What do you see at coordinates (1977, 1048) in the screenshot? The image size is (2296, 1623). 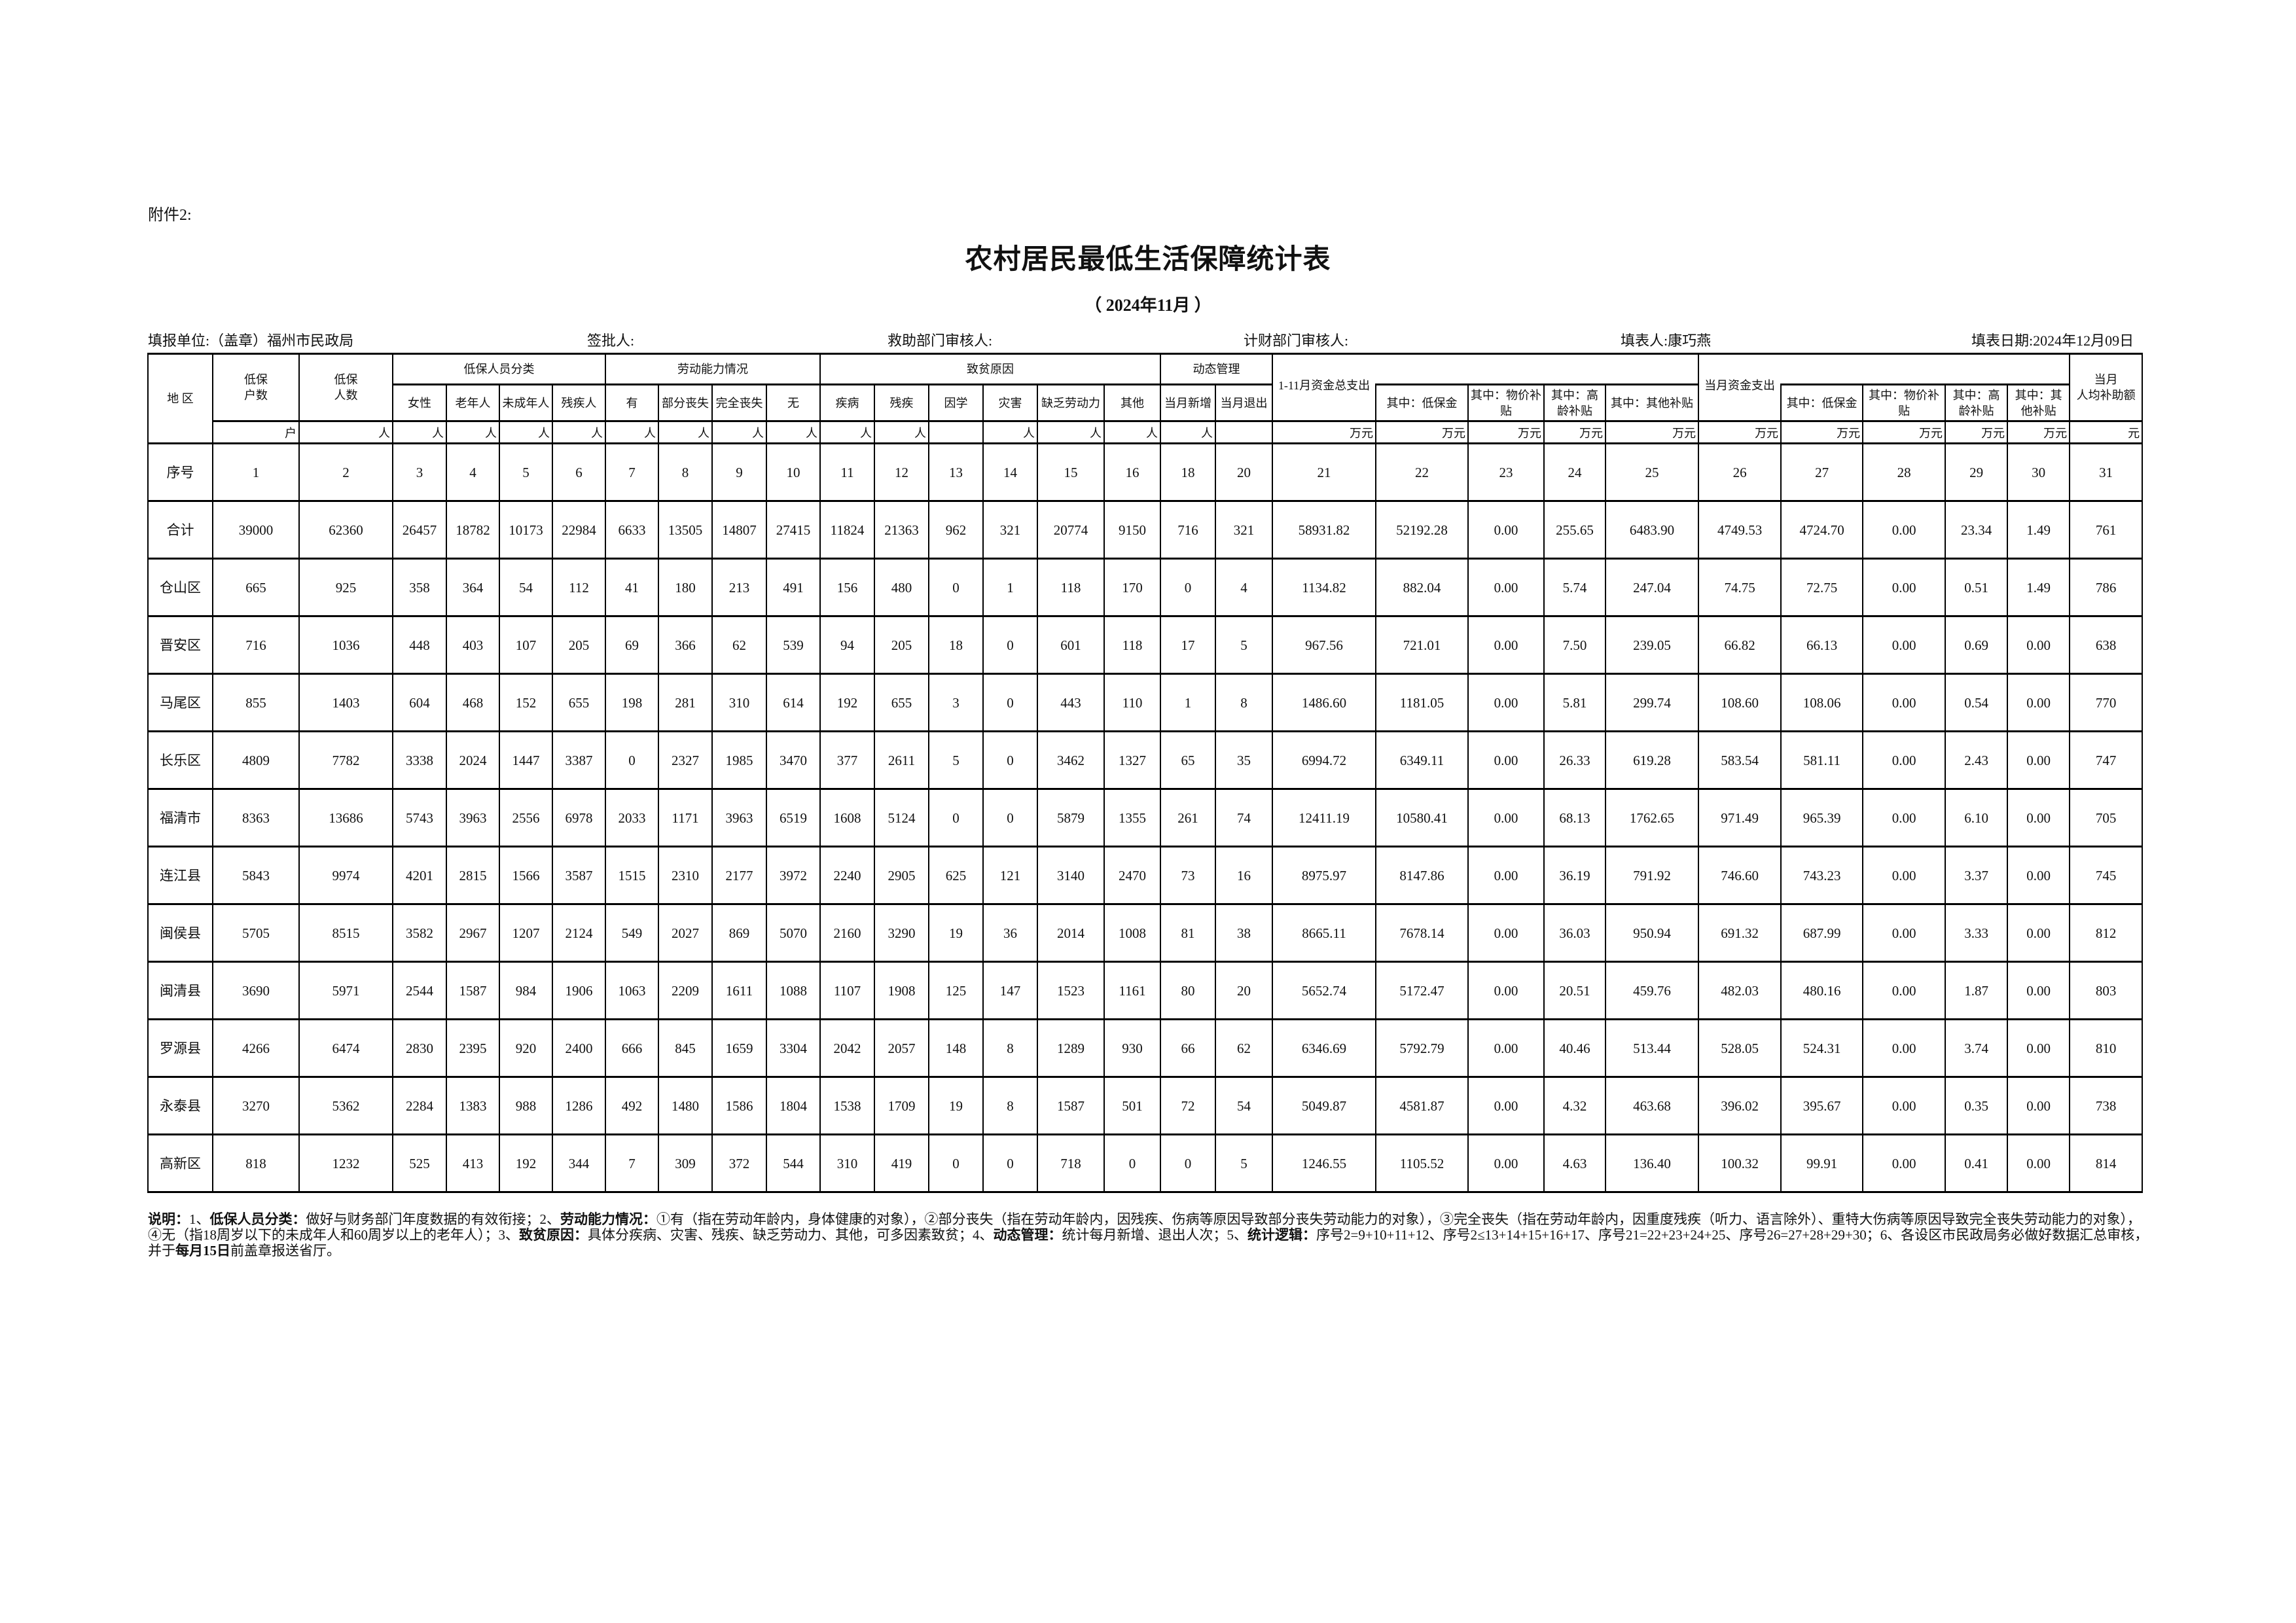 I see `value-cell: 3.74` at bounding box center [1977, 1048].